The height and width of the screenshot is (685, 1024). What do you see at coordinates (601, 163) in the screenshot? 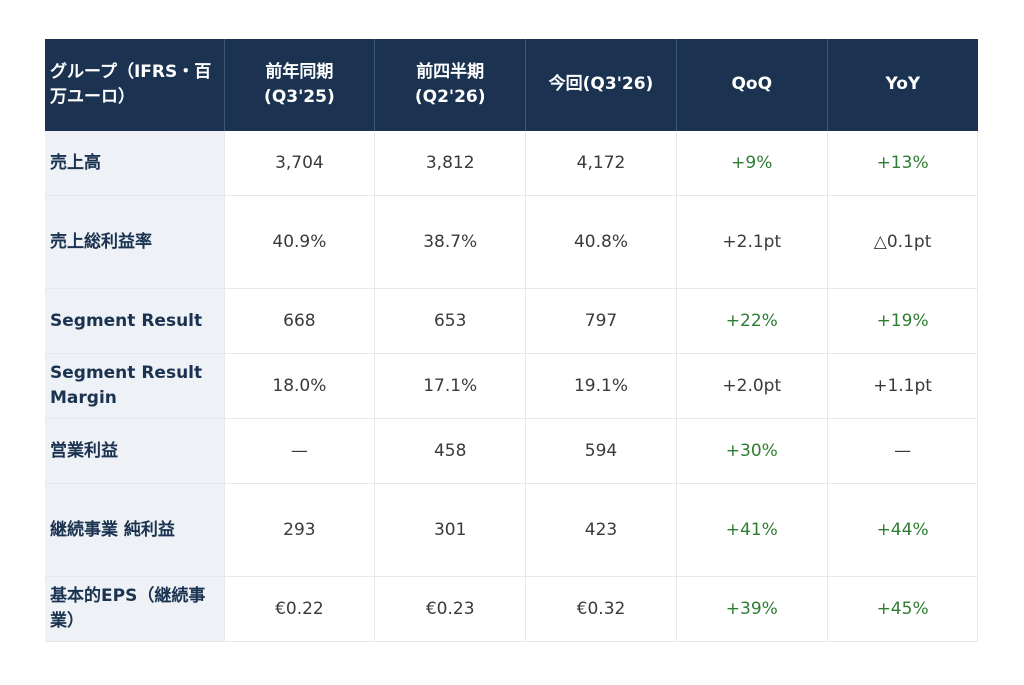
I see `cell-current: 4,172` at bounding box center [601, 163].